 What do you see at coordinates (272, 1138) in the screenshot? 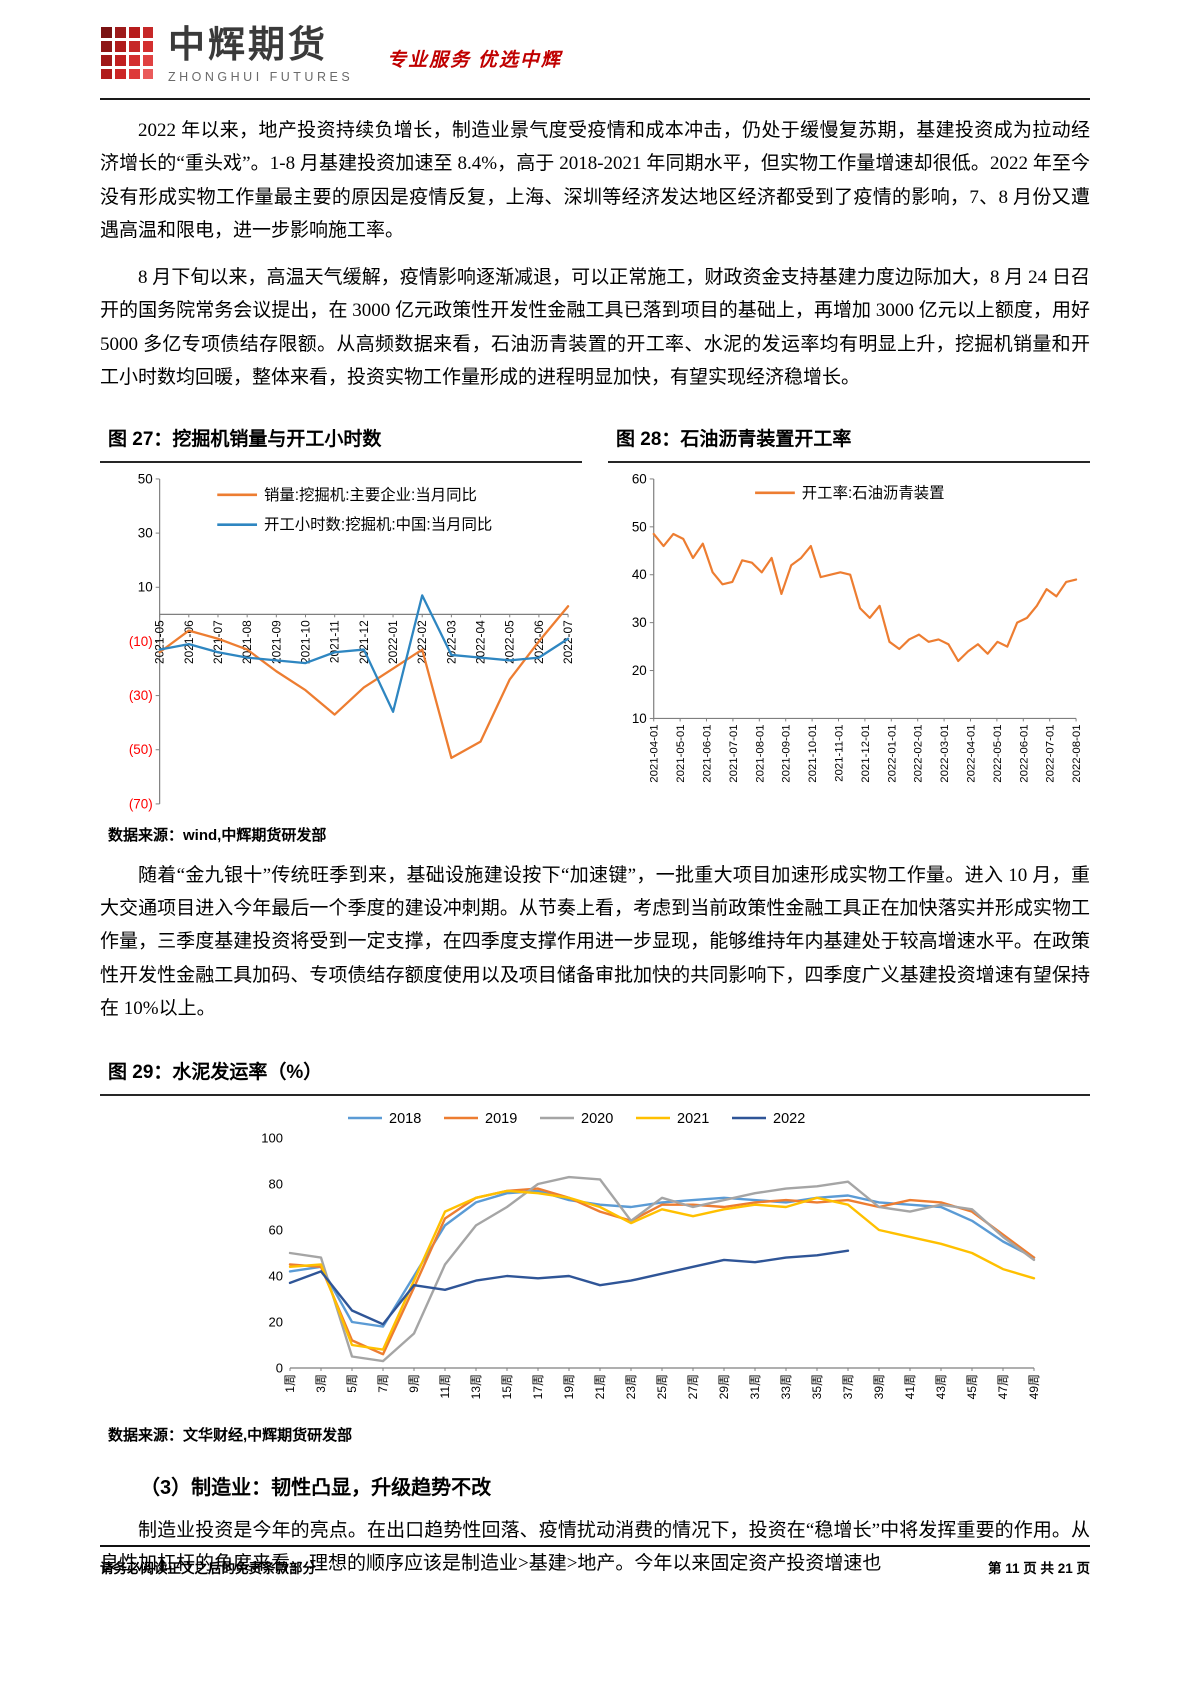
I see `y-axis-tick-label: 100` at bounding box center [272, 1138].